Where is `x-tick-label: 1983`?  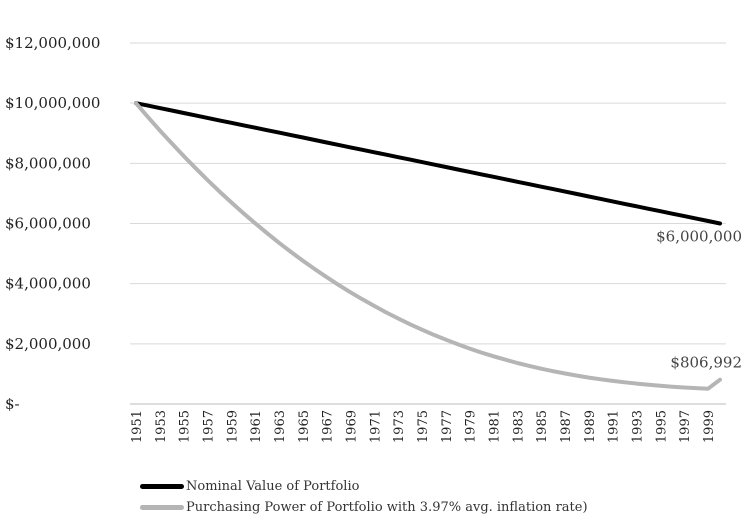 x-tick-label: 1983 is located at coordinates (518, 426).